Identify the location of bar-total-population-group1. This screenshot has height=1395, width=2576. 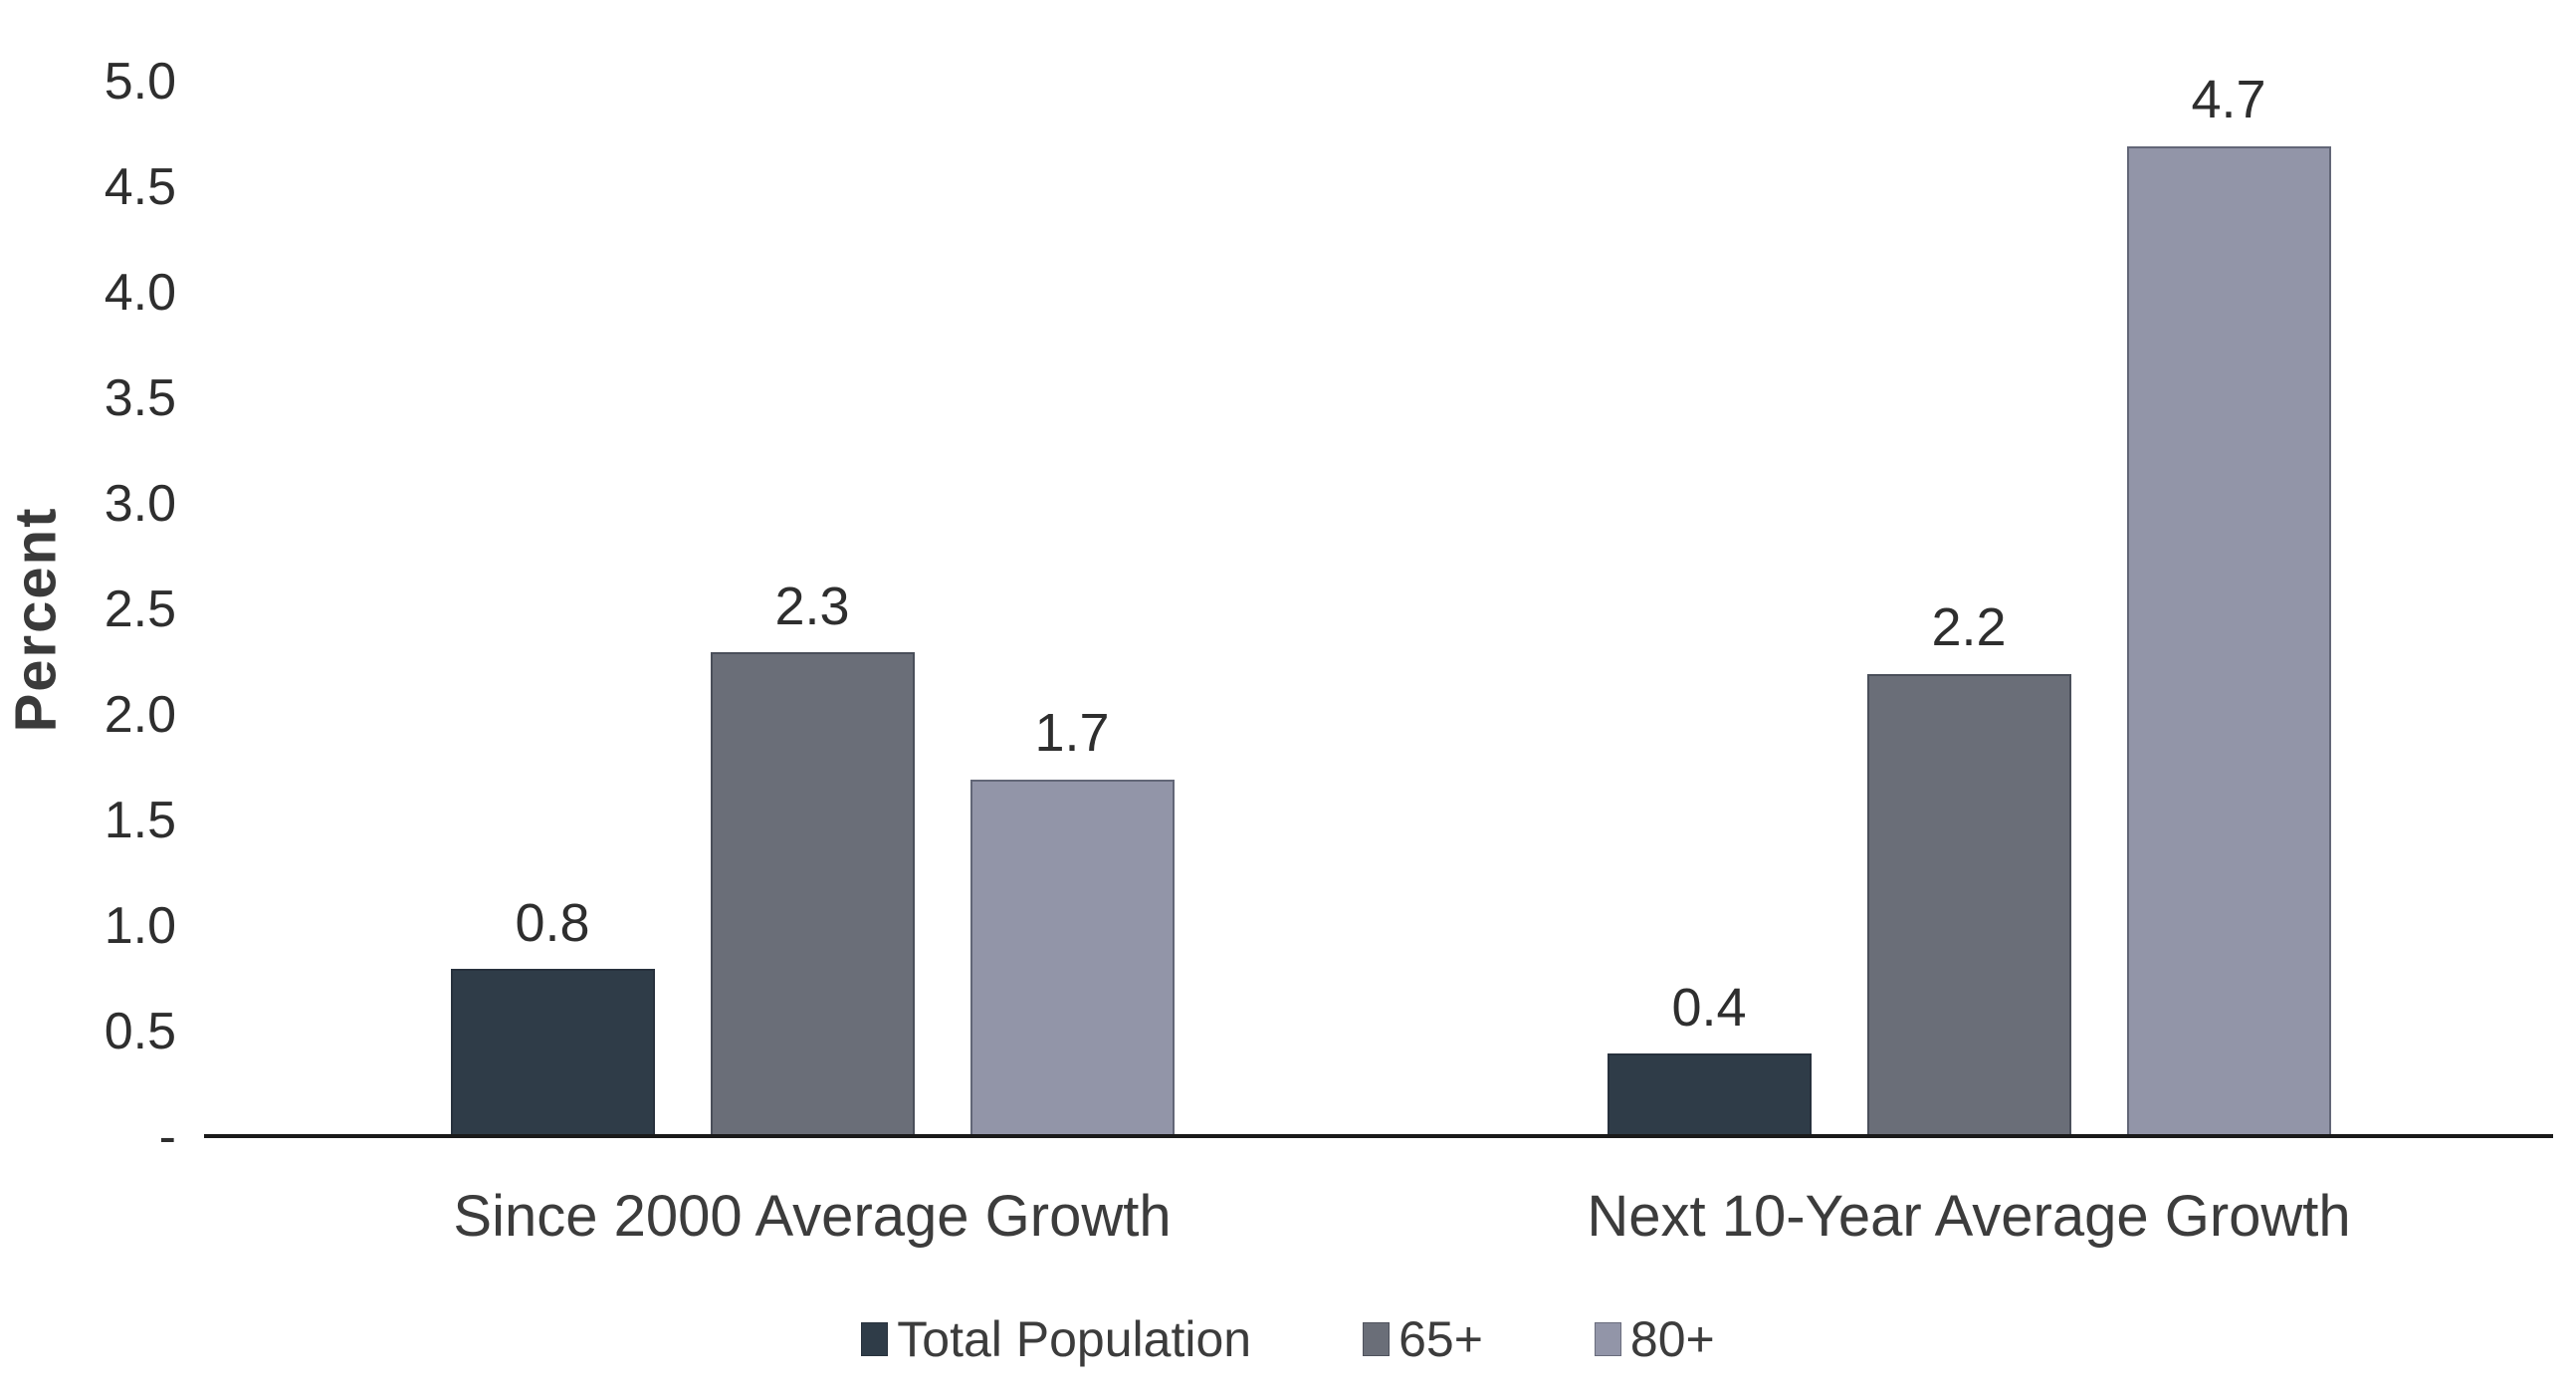
(552, 1054).